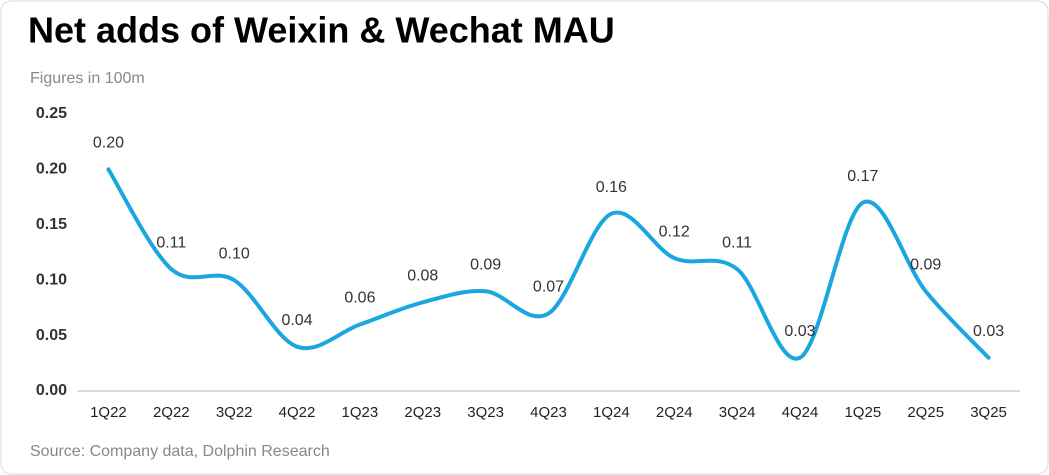 The width and height of the screenshot is (1049, 475). Describe the element at coordinates (611, 412) in the screenshot. I see `x-tick-label: 1Q24` at that location.